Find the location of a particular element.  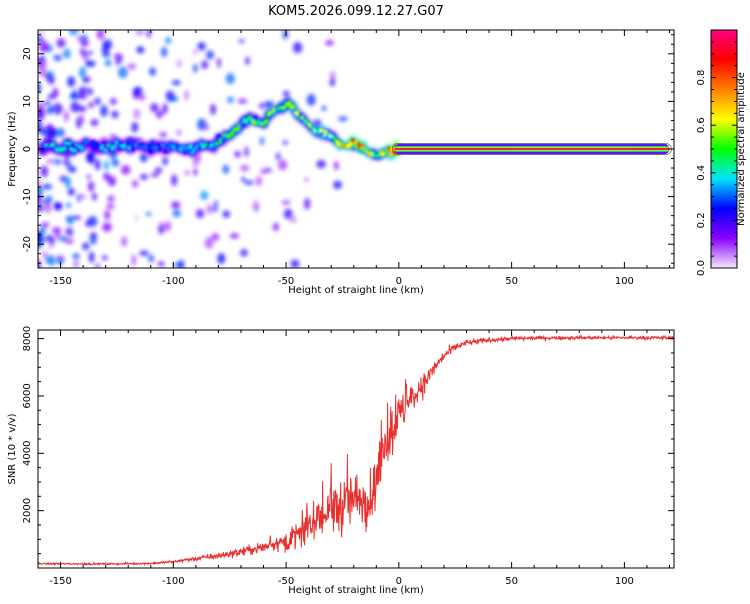

colorbar-tick-label: 0.6 is located at coordinates (701, 125).